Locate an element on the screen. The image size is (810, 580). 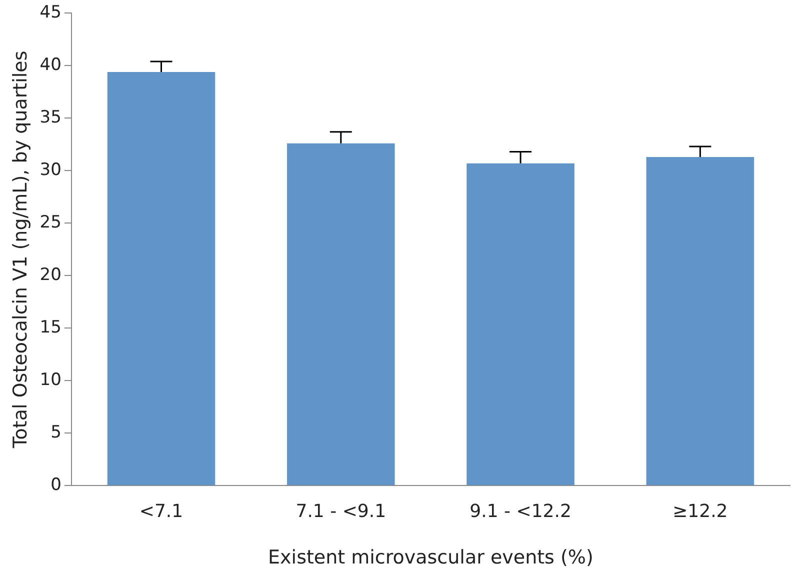
x-axis-title: Existent microvascular events (%) is located at coordinates (431, 557).